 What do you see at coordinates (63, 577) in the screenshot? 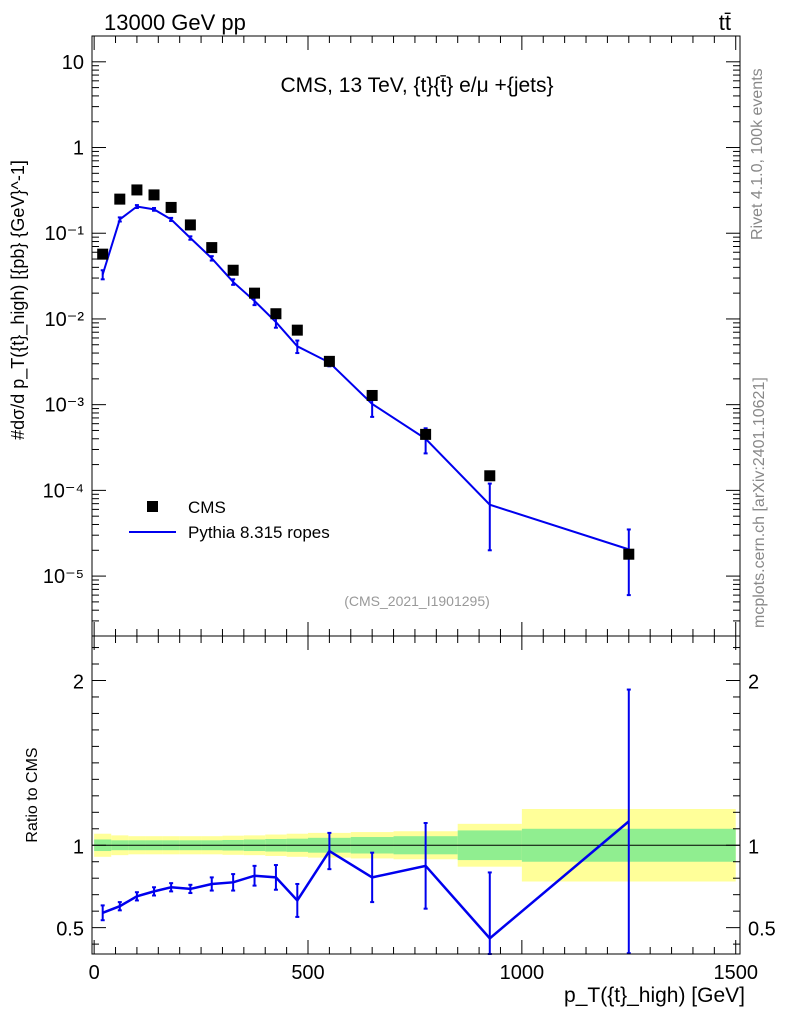
I see `main-y-tick-label: 10⁻⁵` at bounding box center [63, 577].